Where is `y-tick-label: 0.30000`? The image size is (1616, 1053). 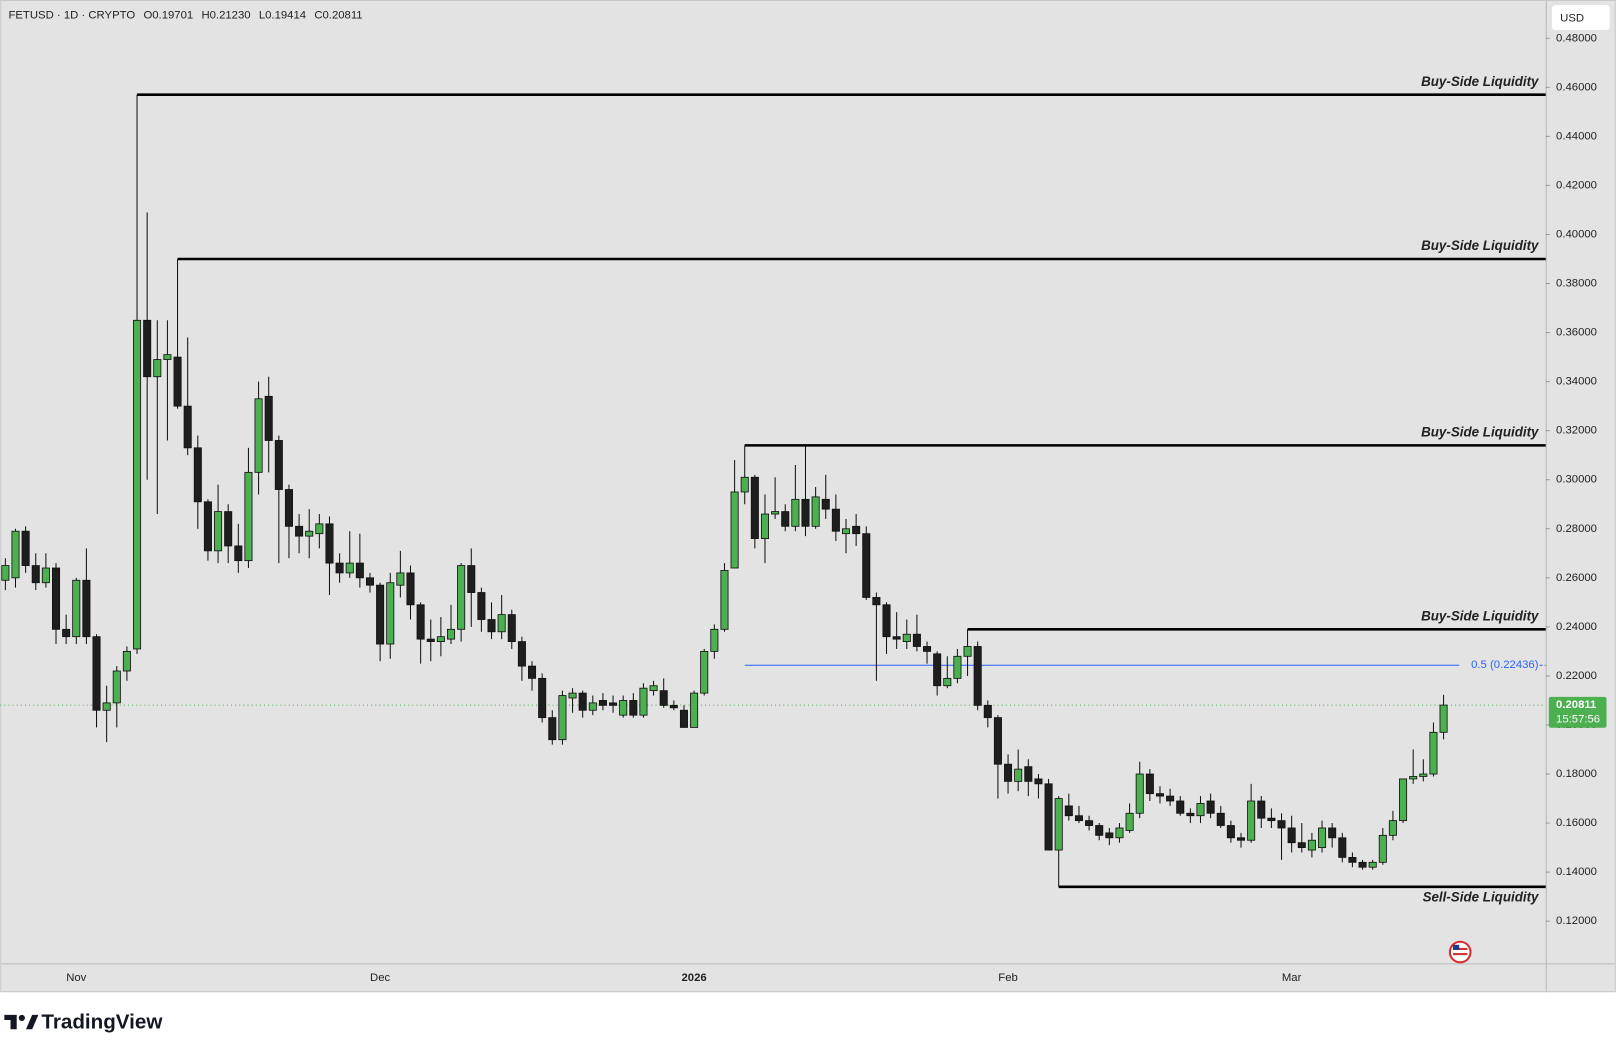
y-tick-label: 0.30000 is located at coordinates (1576, 480).